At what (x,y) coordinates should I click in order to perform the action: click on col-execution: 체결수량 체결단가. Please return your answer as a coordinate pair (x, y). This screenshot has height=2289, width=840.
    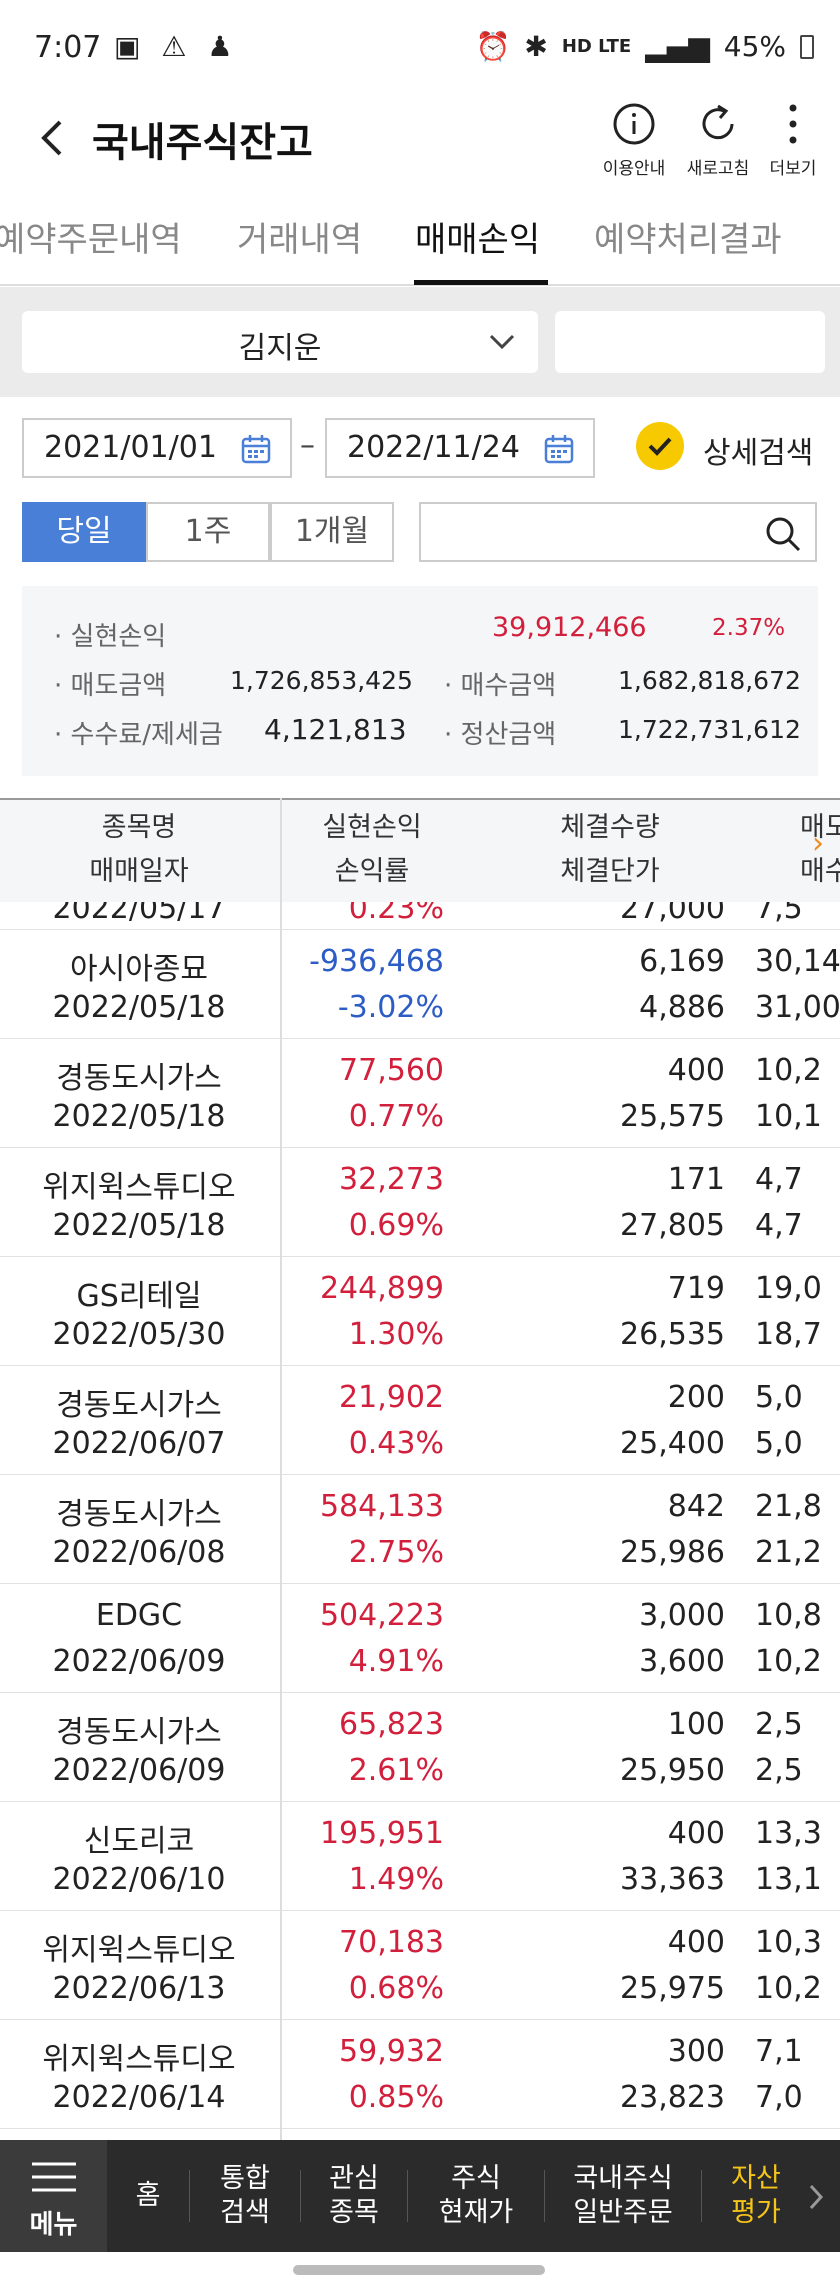
    Looking at the image, I should click on (610, 850).